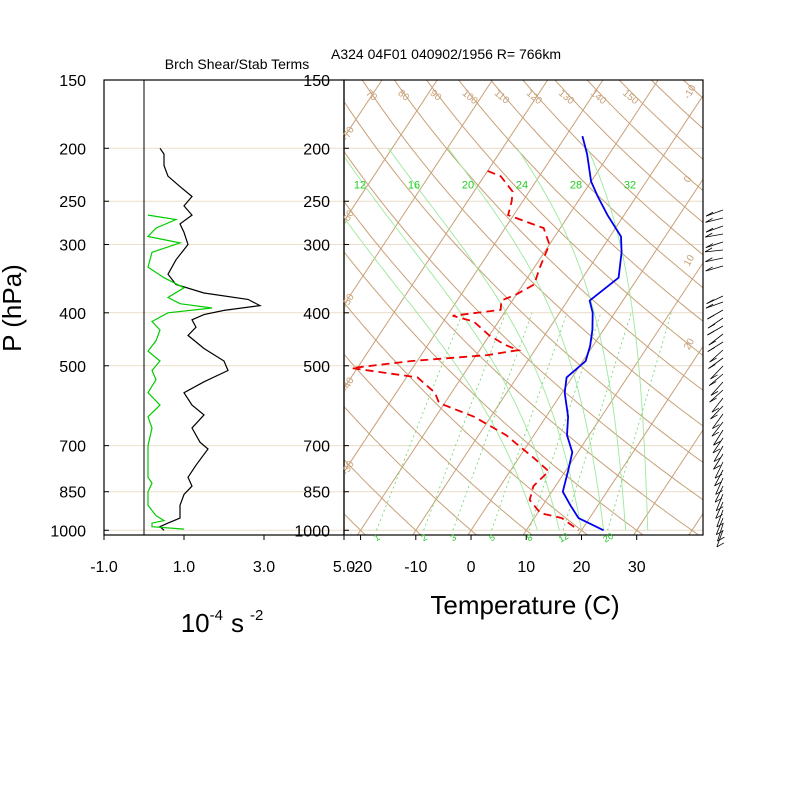  Describe the element at coordinates (348, 301) in the screenshot. I see `isotherm-label: -50` at that location.